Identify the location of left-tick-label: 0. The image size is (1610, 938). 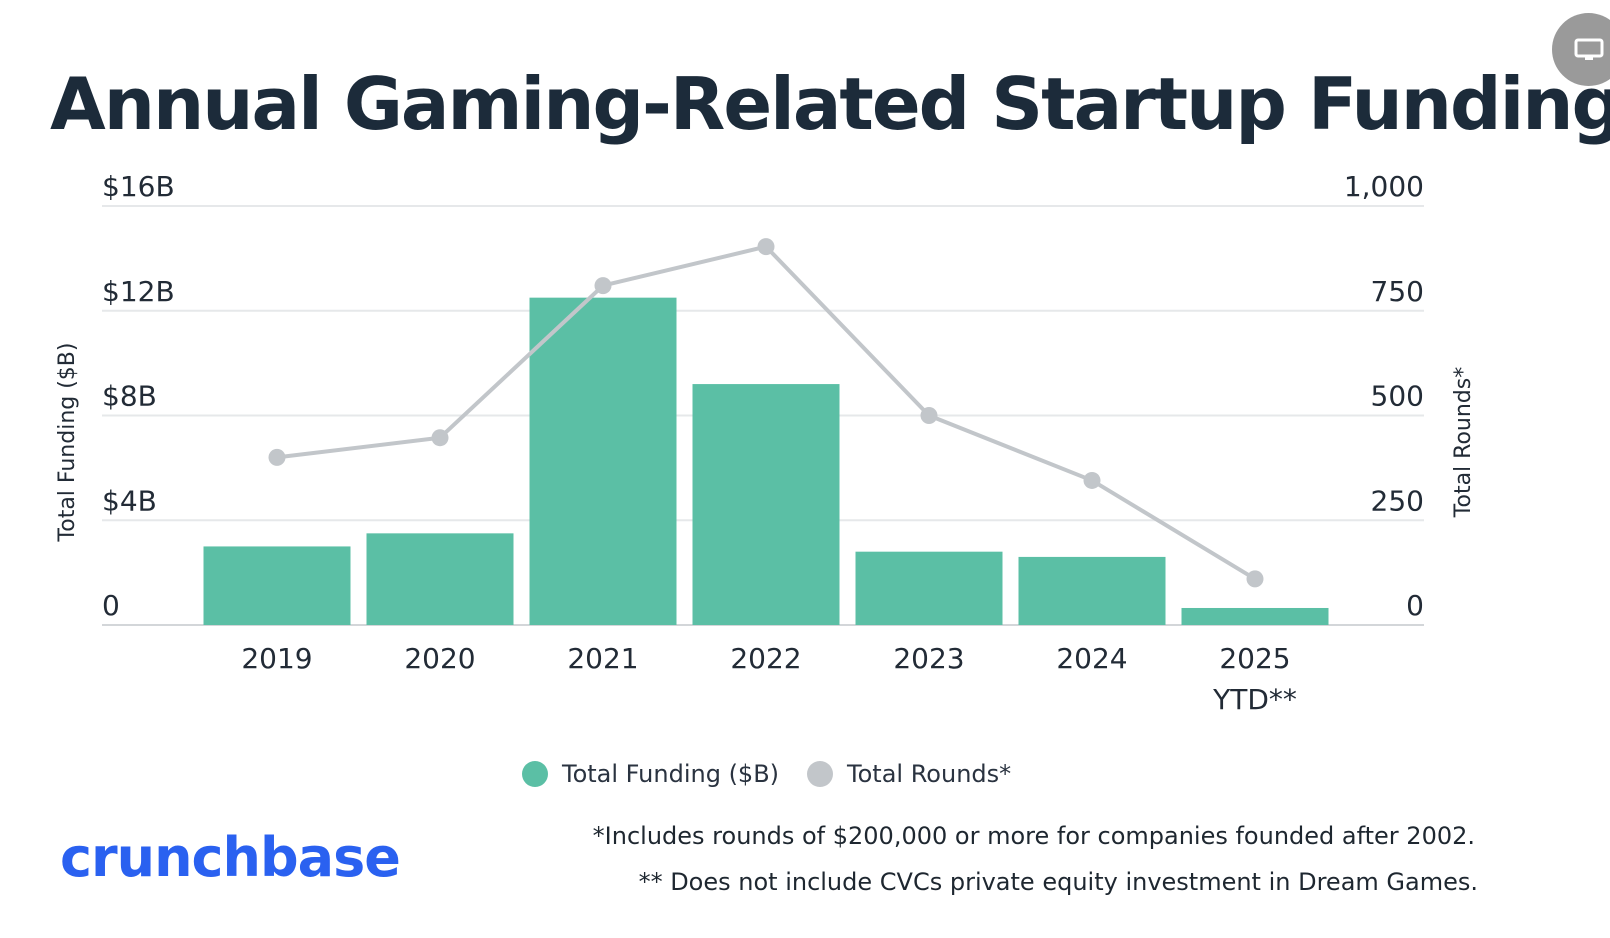
(111, 605).